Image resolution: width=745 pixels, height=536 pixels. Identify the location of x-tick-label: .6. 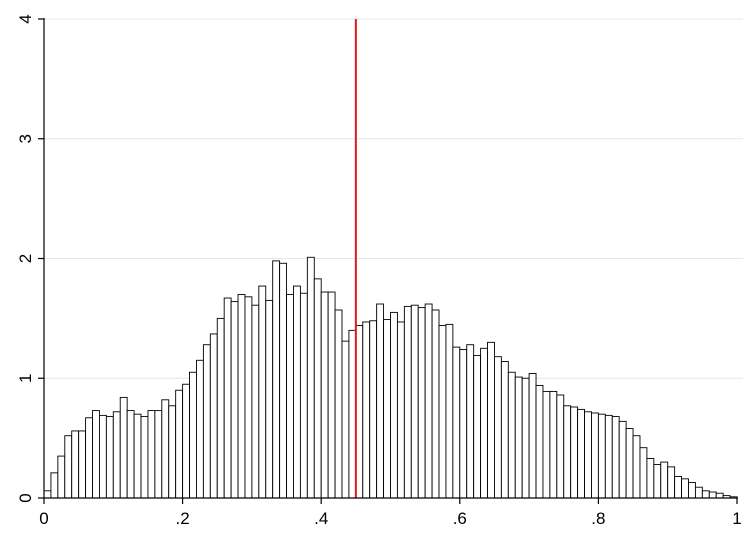
(460, 518).